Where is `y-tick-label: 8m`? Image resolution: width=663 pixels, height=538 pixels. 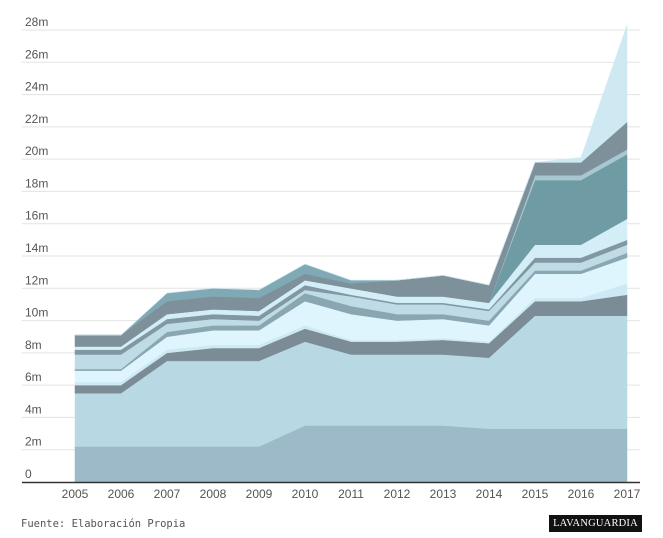 y-tick-label: 8m is located at coordinates (33, 345).